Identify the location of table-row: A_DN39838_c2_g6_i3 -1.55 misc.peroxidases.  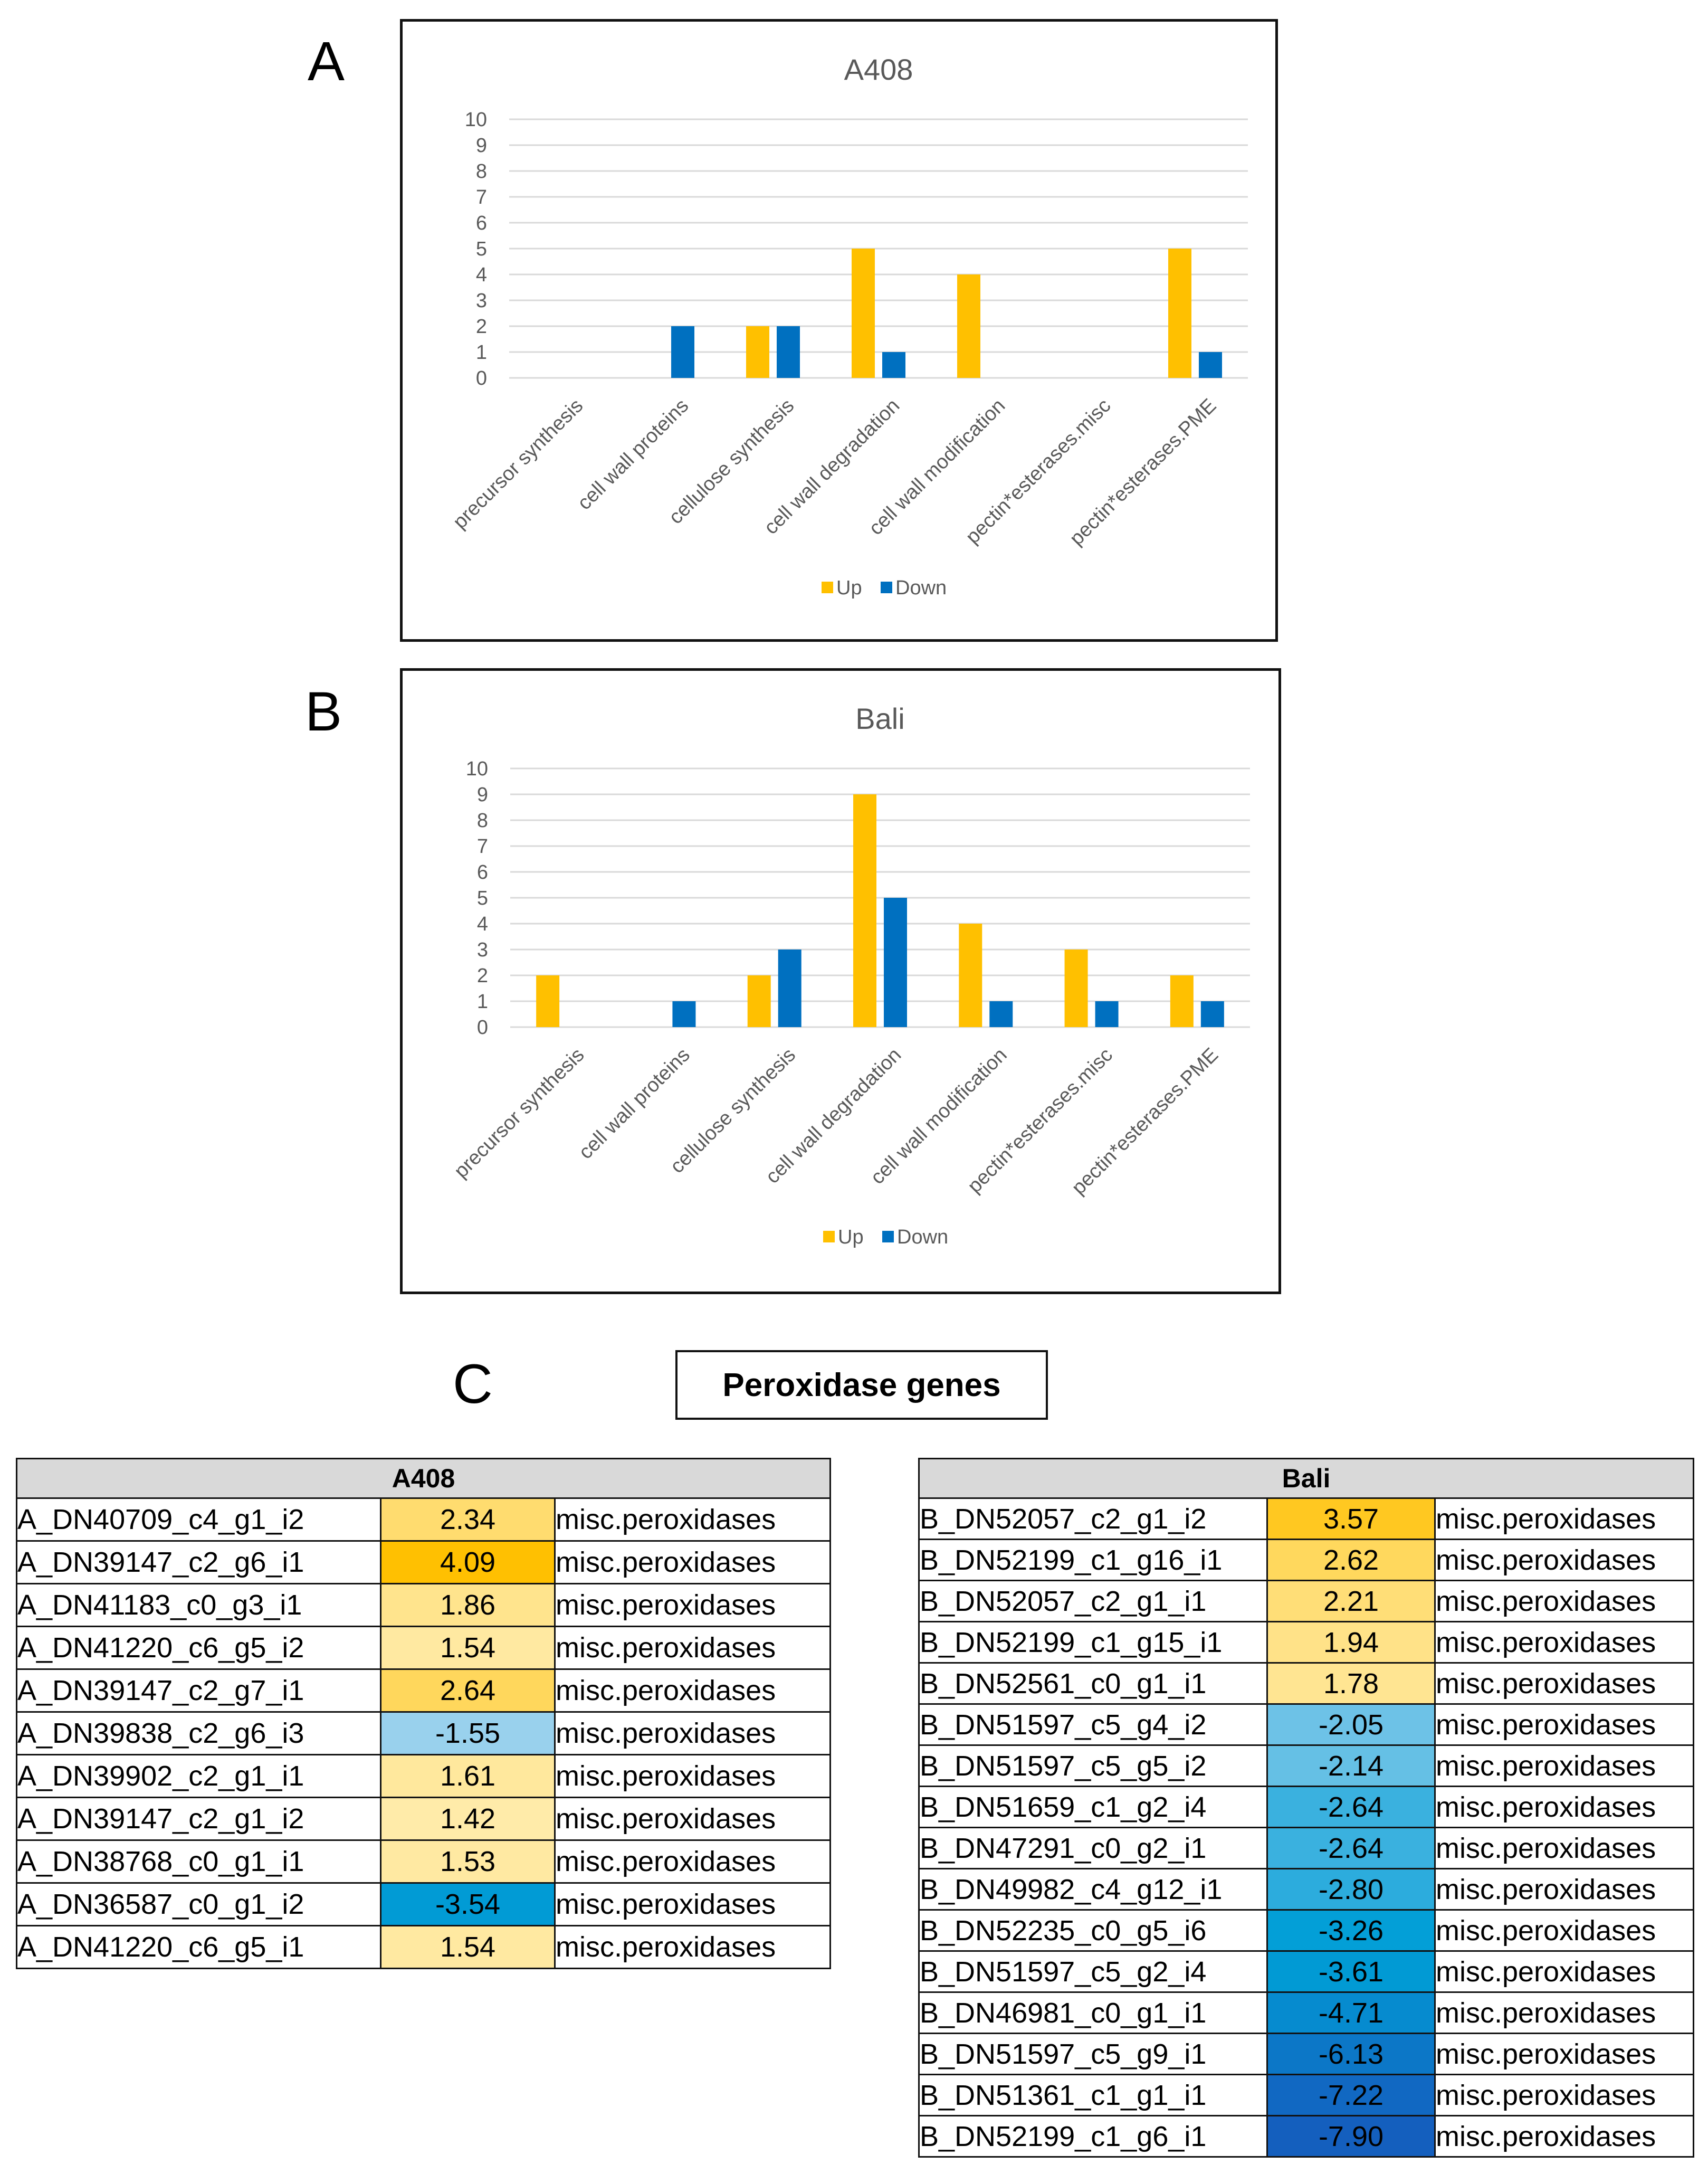
(423, 1733).